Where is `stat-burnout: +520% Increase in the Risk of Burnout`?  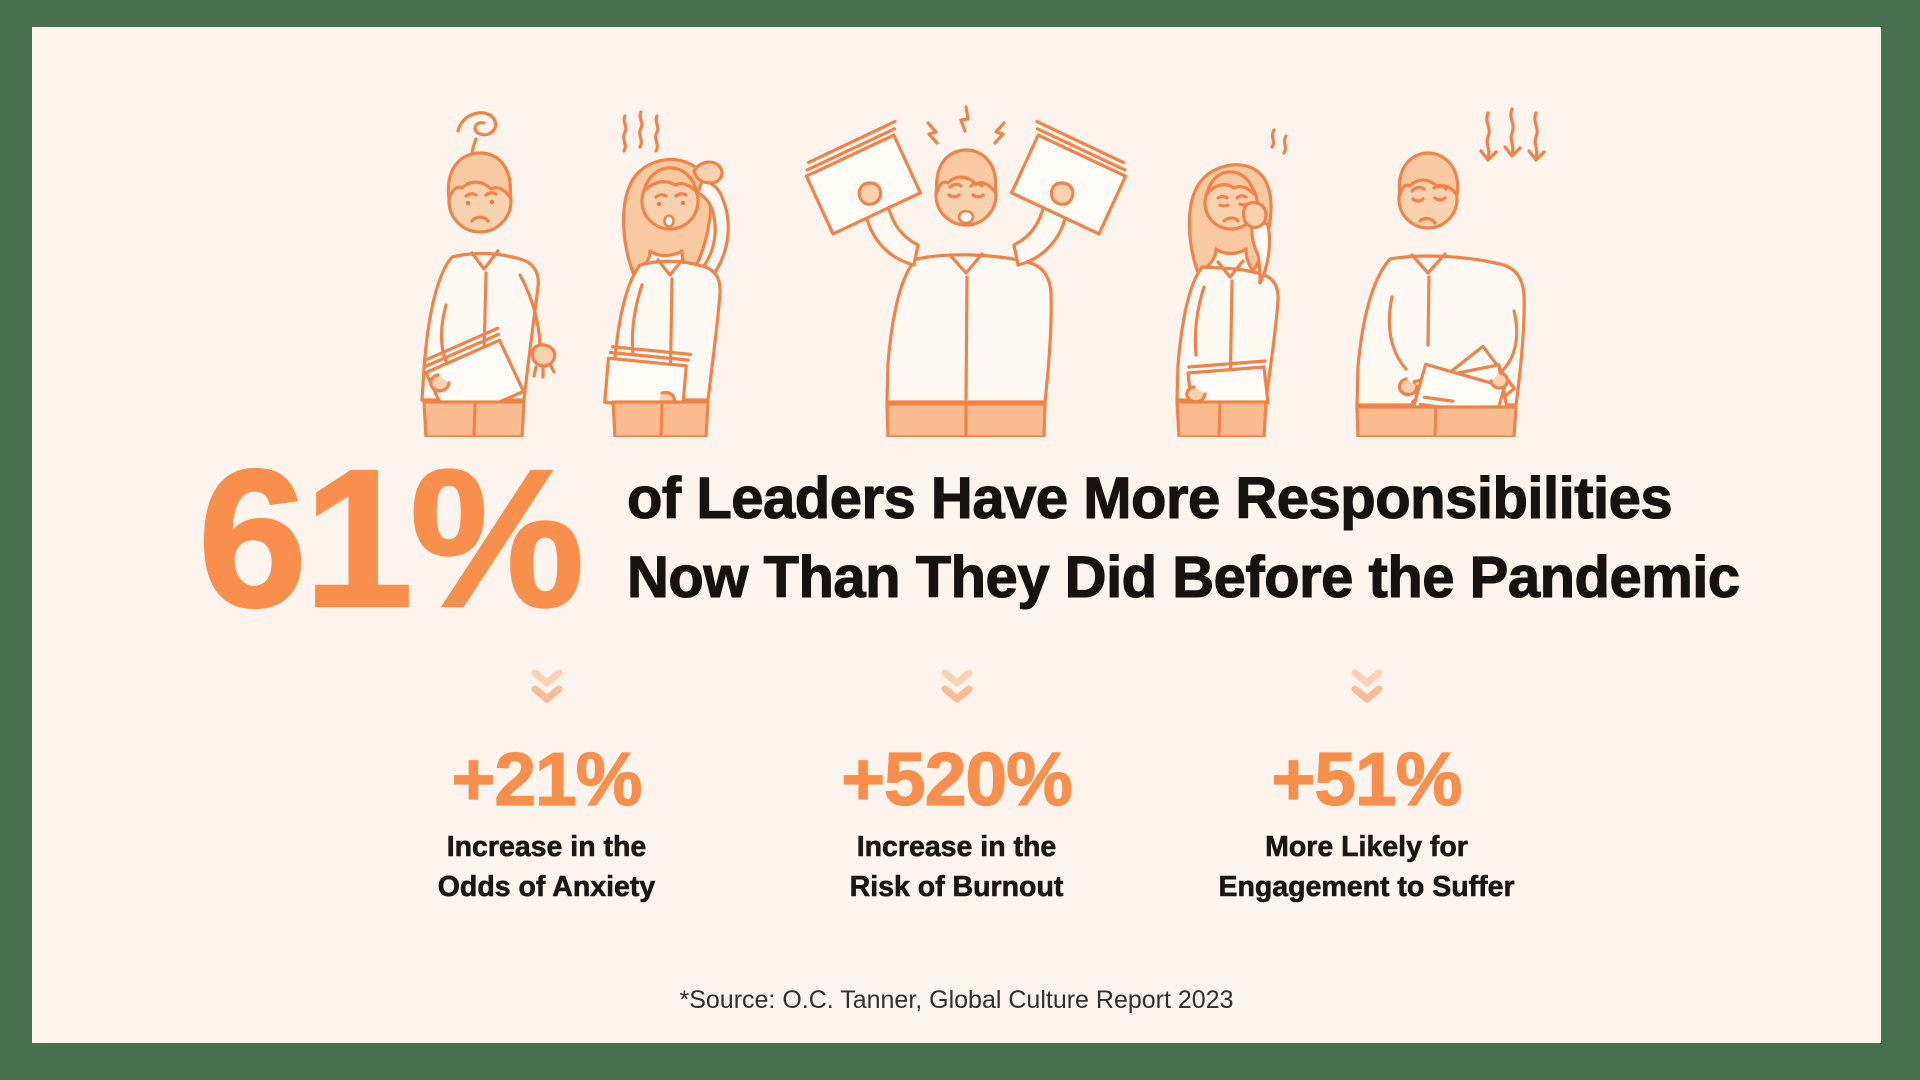
stat-burnout: +520% Increase in the Risk of Burnout is located at coordinates (957, 822).